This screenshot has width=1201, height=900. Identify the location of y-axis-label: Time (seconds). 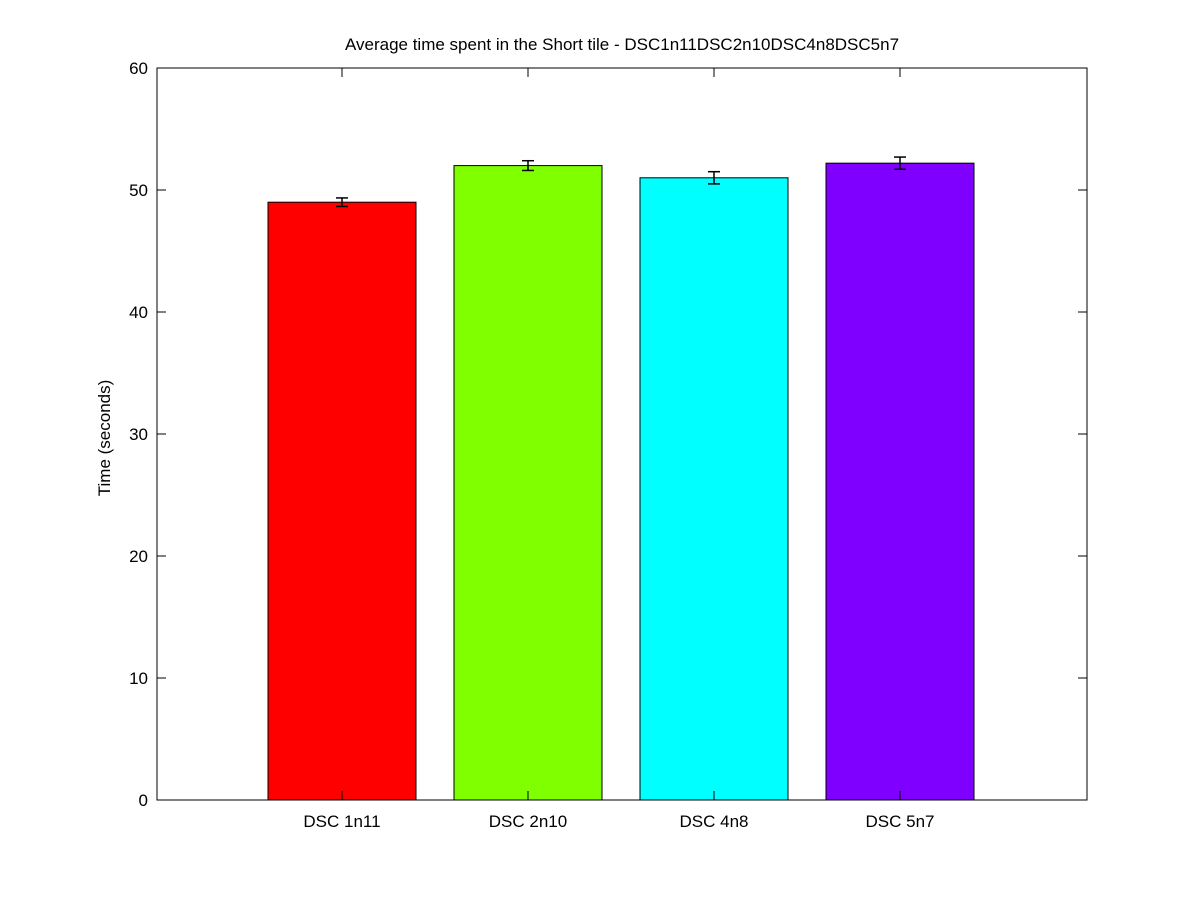
(104, 438).